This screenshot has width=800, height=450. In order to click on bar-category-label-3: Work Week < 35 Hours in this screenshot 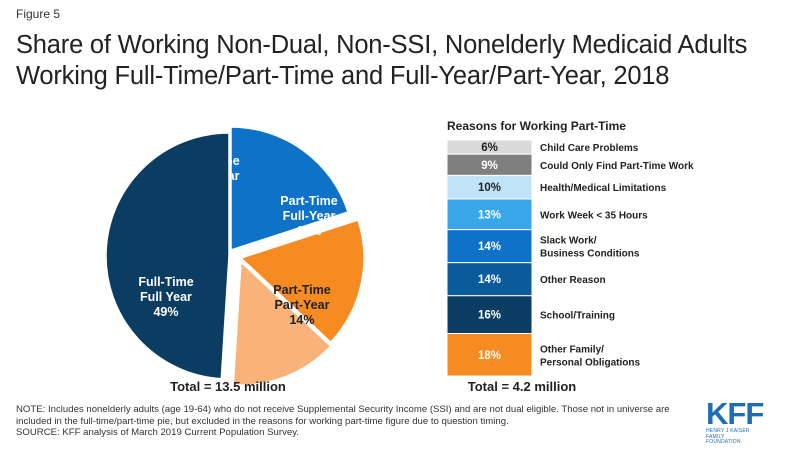, I will do `click(594, 215)`.